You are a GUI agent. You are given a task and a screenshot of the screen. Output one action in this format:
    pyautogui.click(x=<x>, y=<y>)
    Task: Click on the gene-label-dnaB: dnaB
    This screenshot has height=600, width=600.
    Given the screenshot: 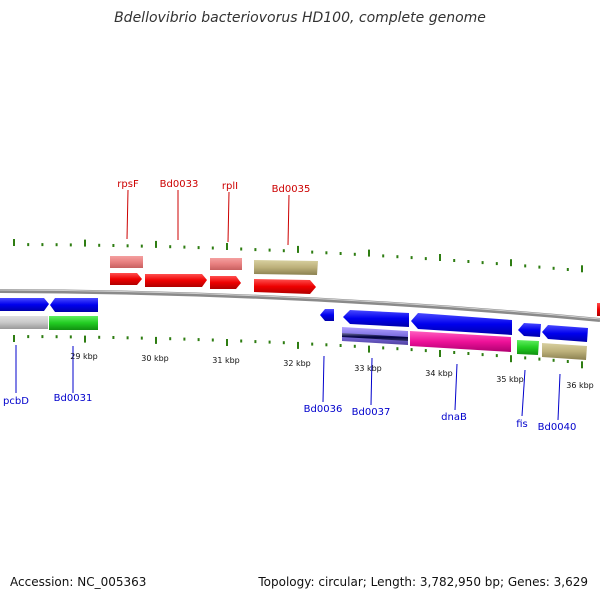 What is the action you would take?
    pyautogui.click(x=454, y=417)
    